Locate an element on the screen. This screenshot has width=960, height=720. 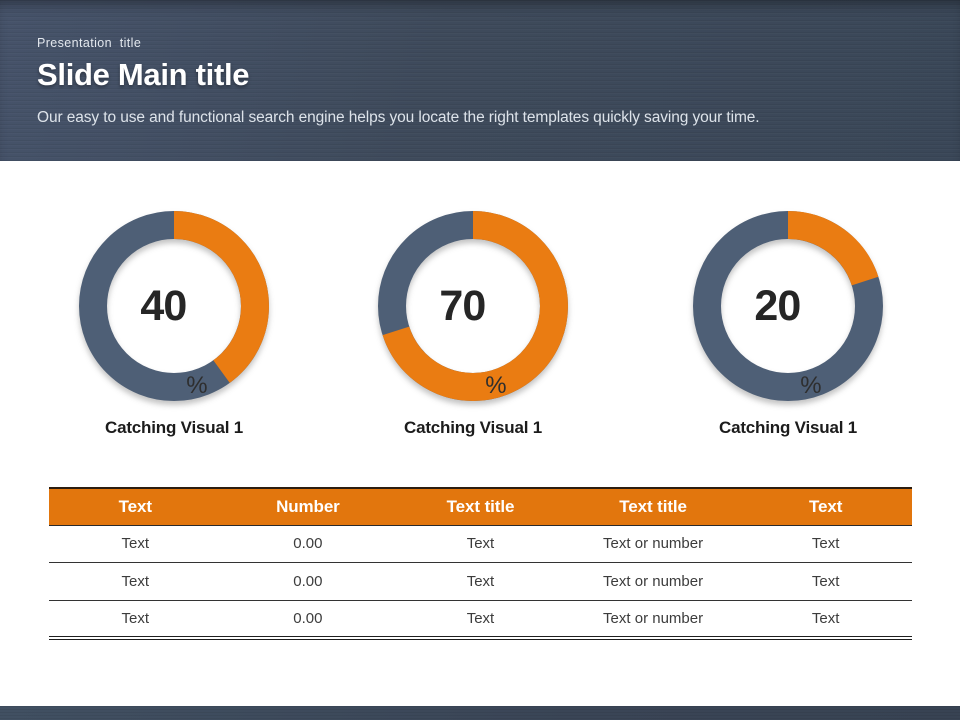
presentation-title-kicker: Presentation title is located at coordinates (89, 43).